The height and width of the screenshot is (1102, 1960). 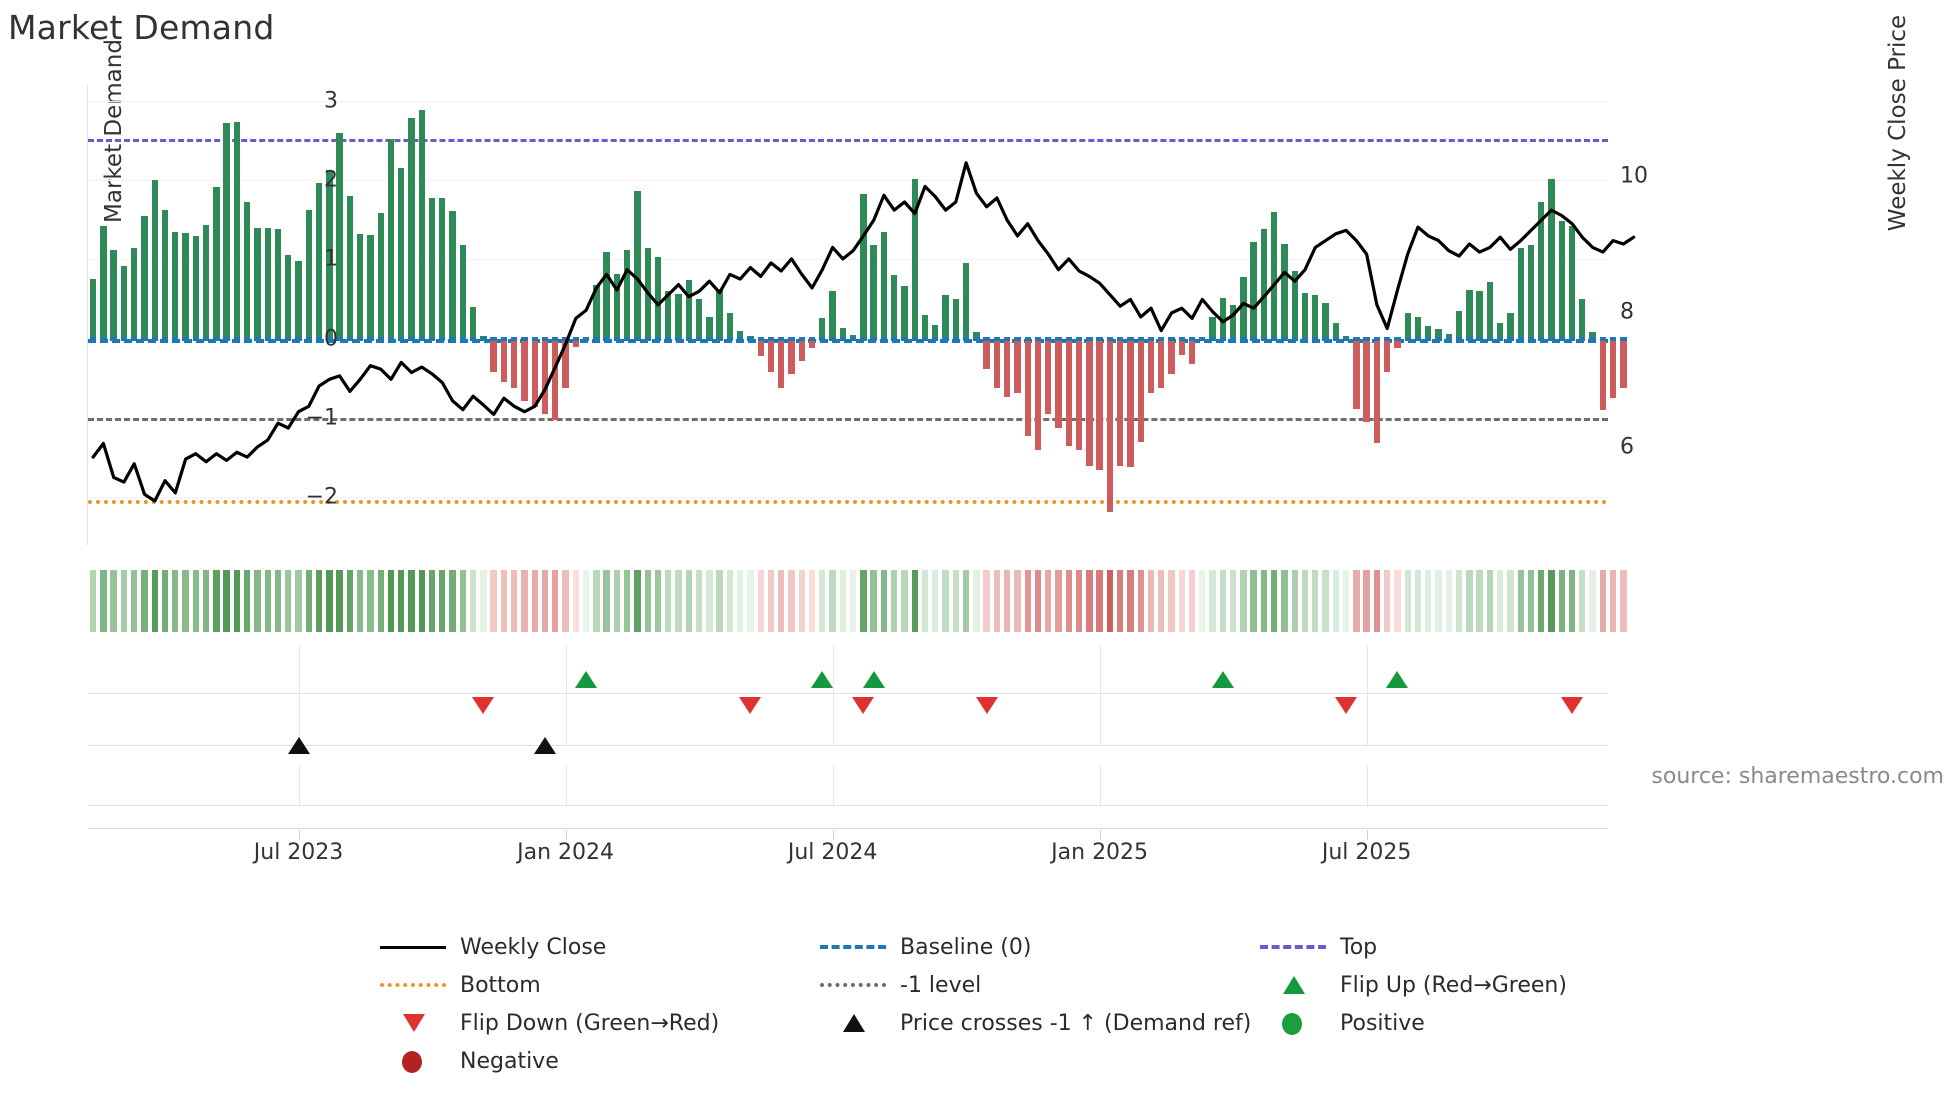 What do you see at coordinates (833, 786) in the screenshot?
I see `lane-x-tick` at bounding box center [833, 786].